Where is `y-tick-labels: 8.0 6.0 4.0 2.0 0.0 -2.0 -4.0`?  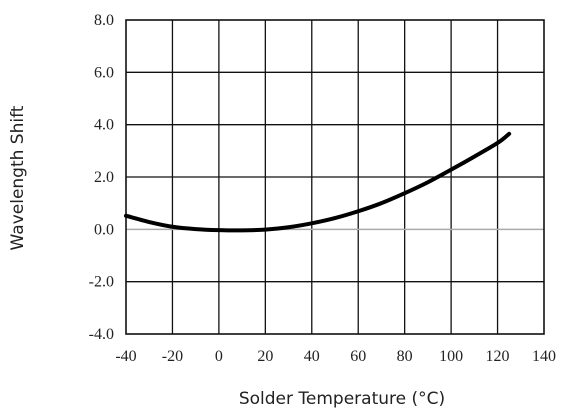 y-tick-labels: 8.0 6.0 4.0 2.0 0.0 -2.0 -4.0 is located at coordinates (101, 177).